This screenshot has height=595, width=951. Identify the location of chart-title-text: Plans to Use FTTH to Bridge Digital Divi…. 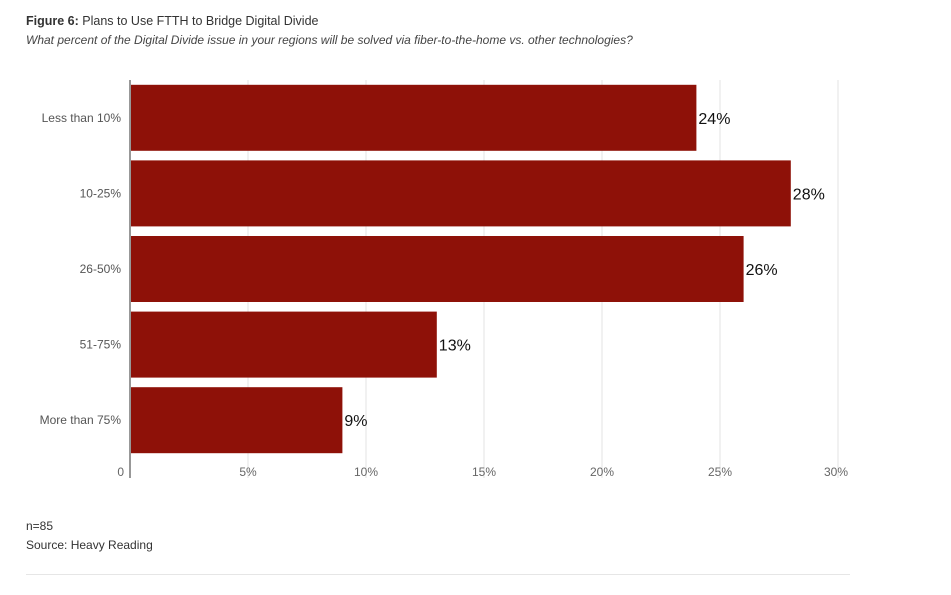
(200, 21).